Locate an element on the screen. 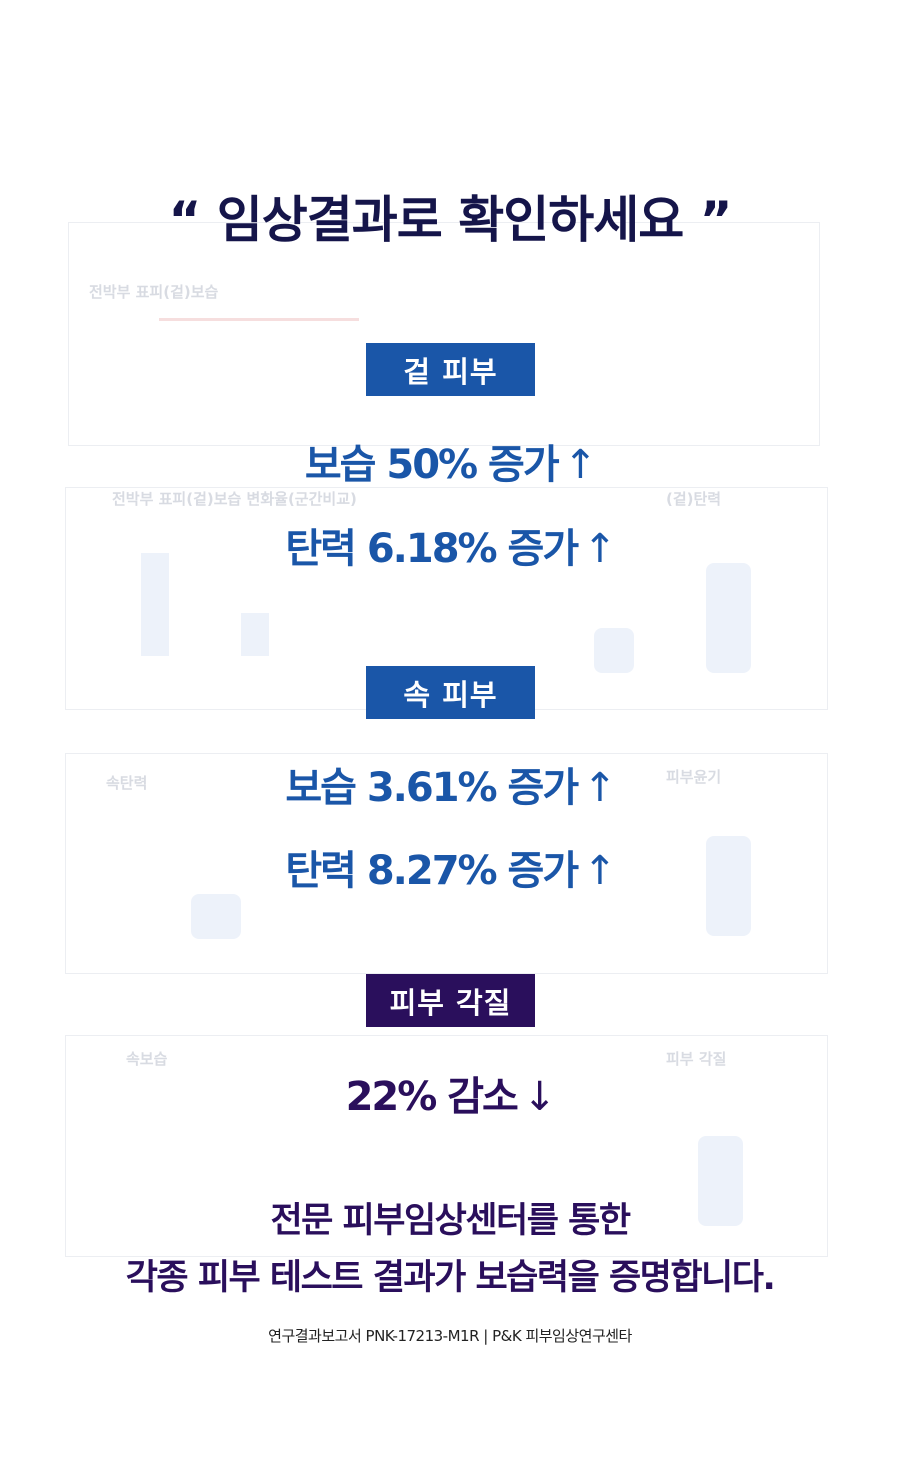 The height and width of the screenshot is (1476, 900). stat-text: 보습 50% 증가 is located at coordinates (432, 465).